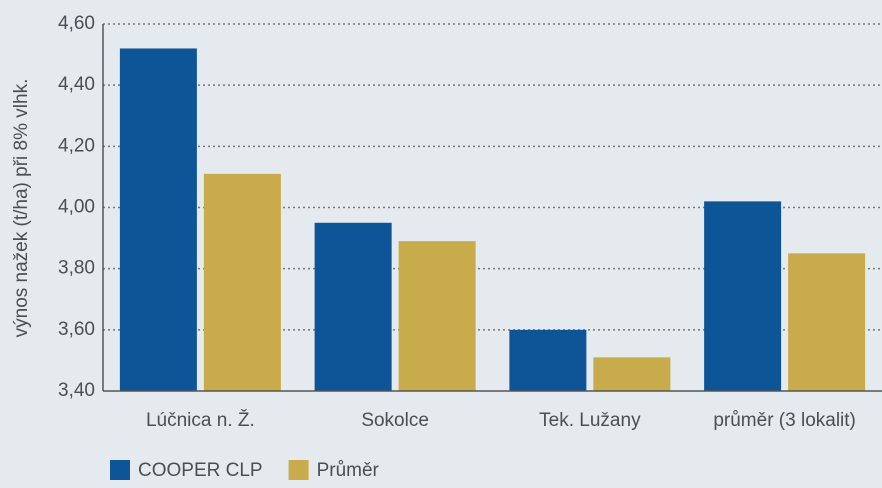 The image size is (882, 488). I want to click on legend-label: Průměr, so click(348, 470).